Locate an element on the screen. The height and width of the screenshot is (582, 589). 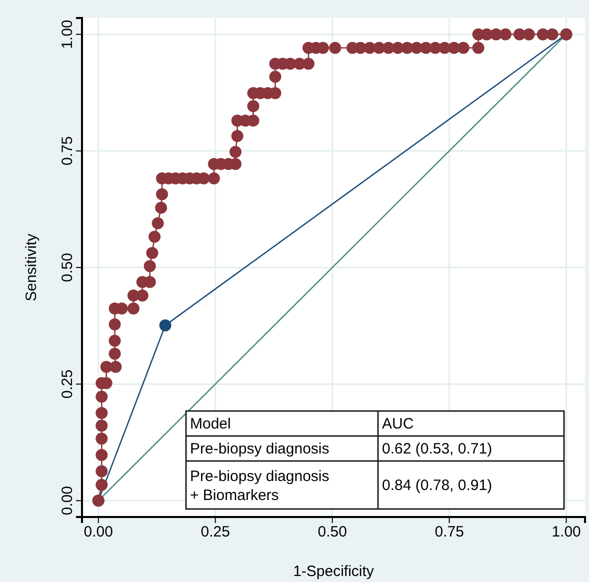
annotation: Pre-biopsy diagnosis is located at coordinates (260, 449).